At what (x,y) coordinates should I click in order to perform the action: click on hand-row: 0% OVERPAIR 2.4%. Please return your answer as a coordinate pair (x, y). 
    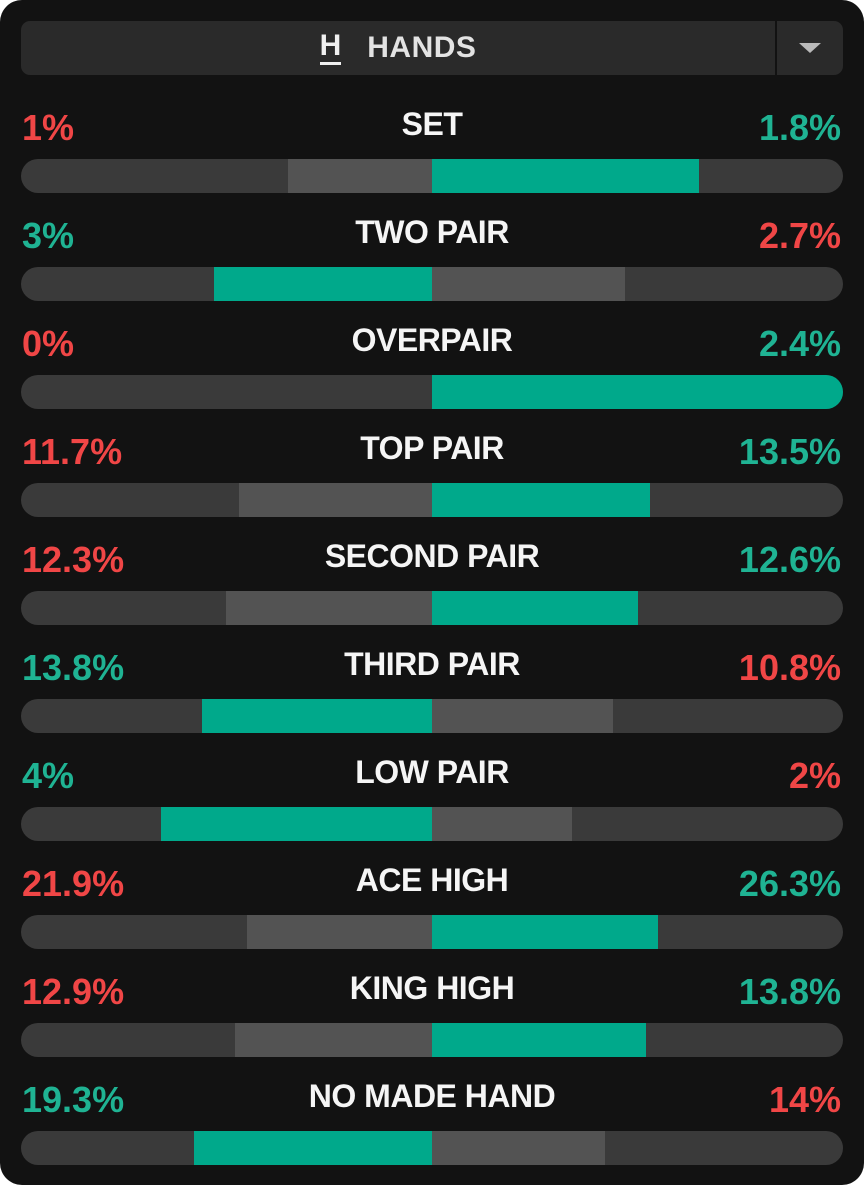
    Looking at the image, I should click on (432, 373).